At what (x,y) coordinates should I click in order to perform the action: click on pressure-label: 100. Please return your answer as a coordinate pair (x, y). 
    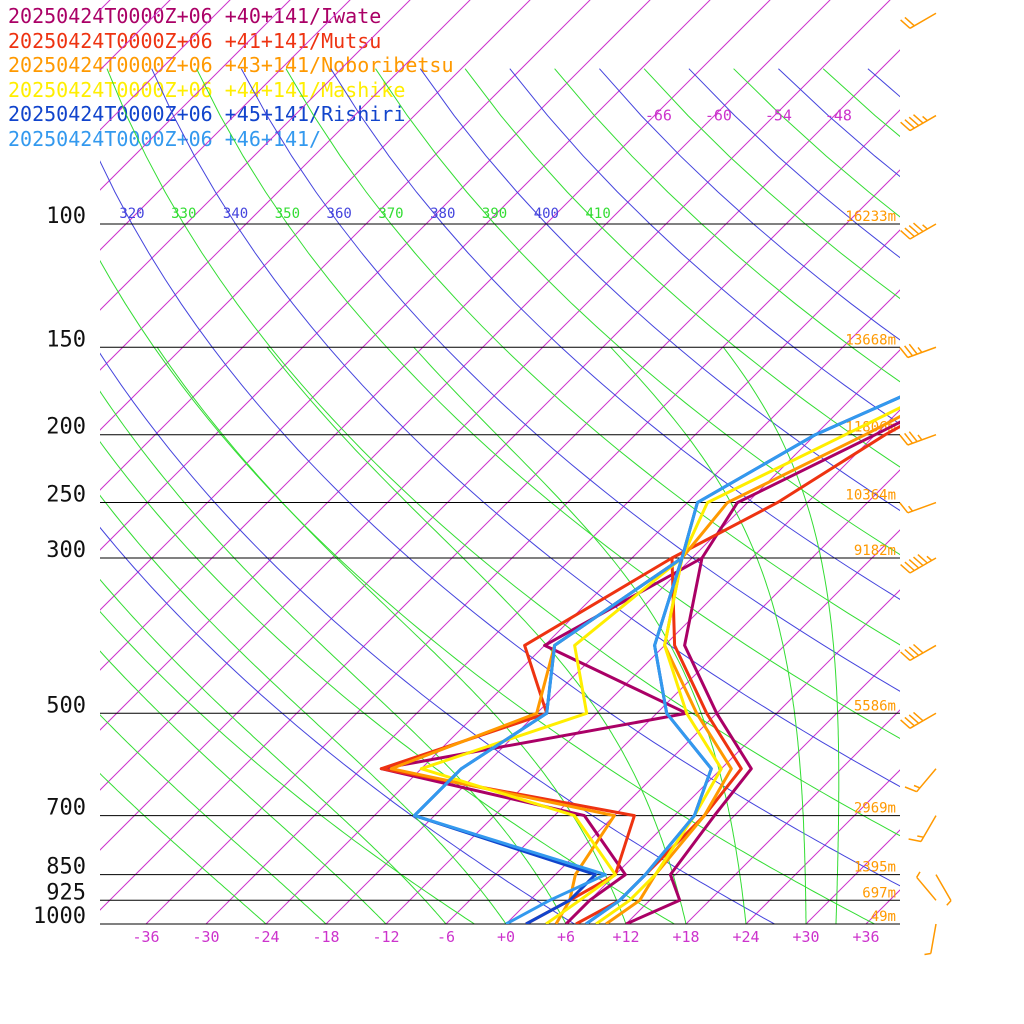
    Looking at the image, I should click on (66, 216).